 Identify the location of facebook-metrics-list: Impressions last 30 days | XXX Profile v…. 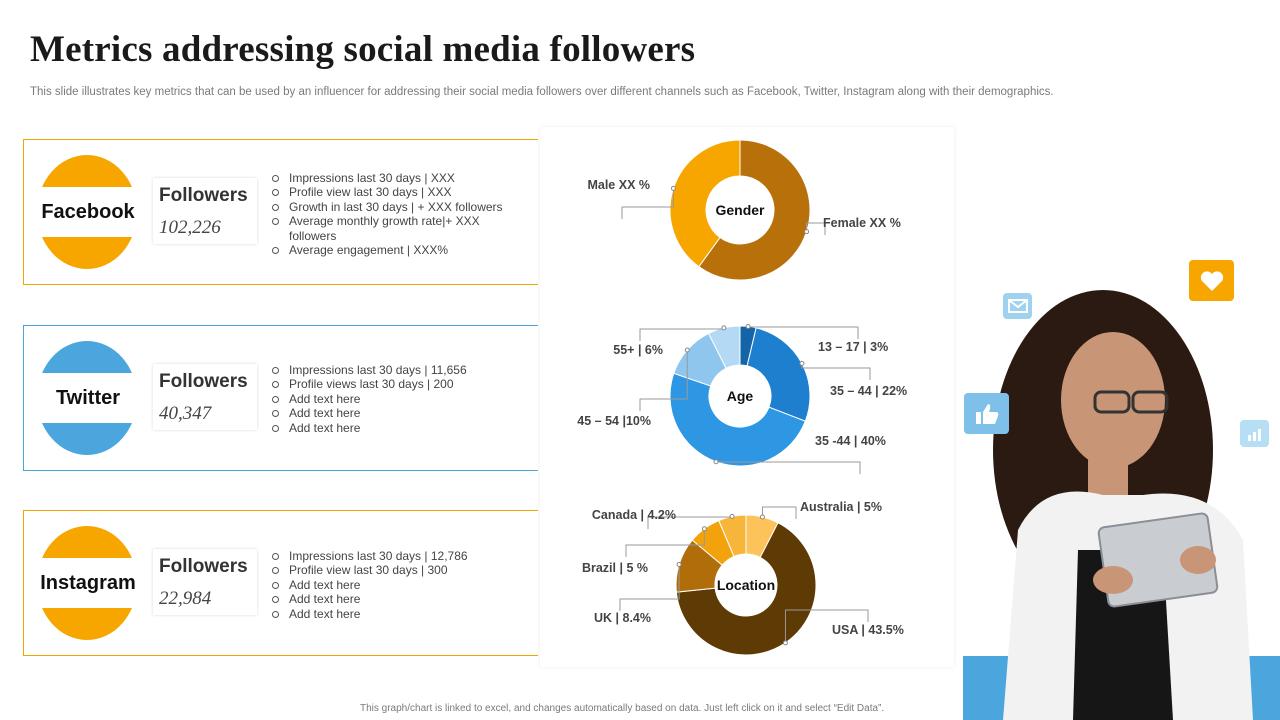
(396, 214).